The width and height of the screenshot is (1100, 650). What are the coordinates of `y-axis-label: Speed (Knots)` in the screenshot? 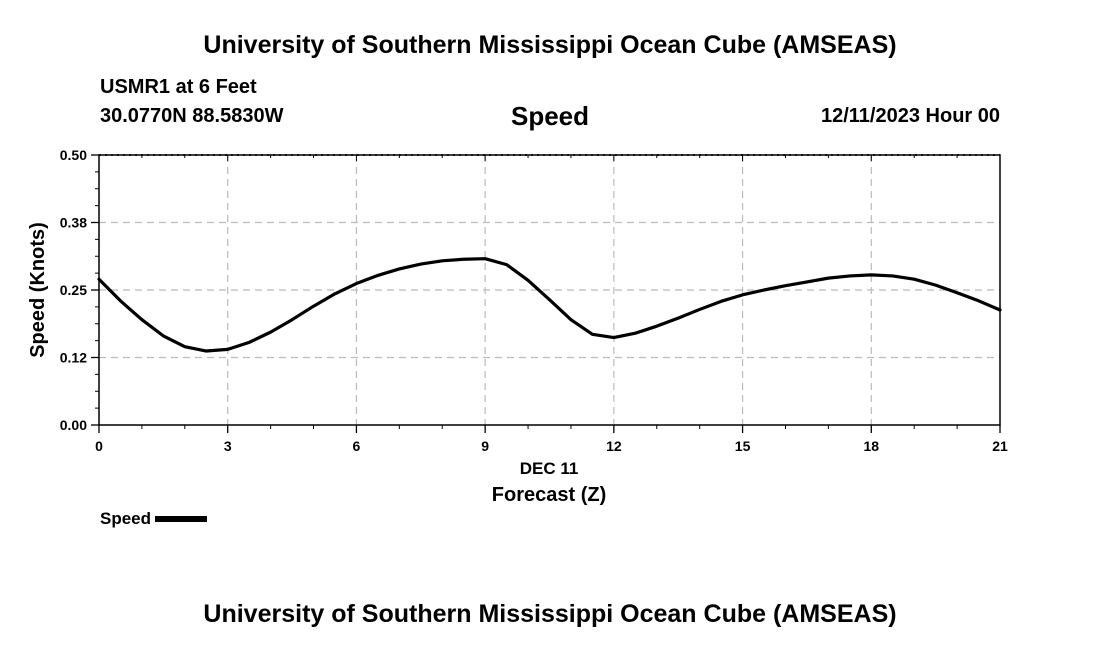 It's located at (38, 290).